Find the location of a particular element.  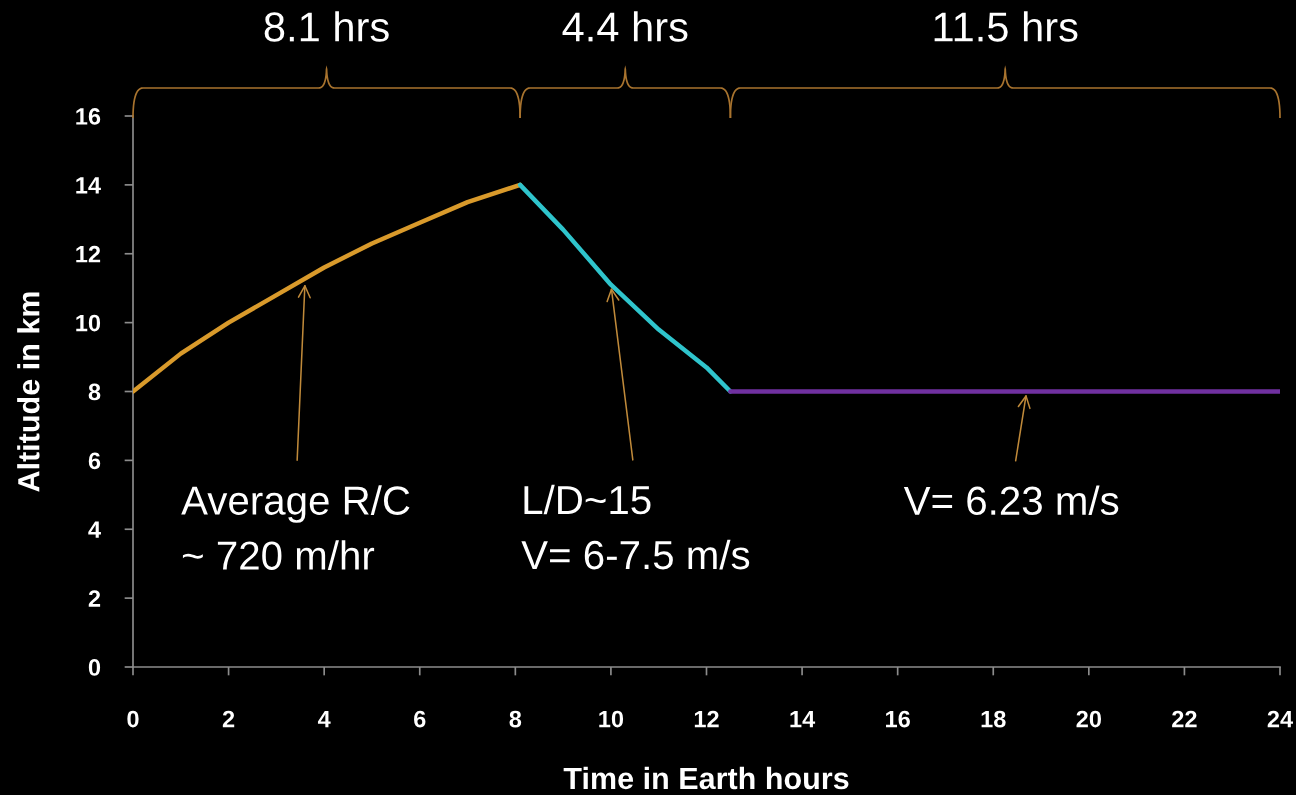

x-tick-label: 14 is located at coordinates (803, 719).